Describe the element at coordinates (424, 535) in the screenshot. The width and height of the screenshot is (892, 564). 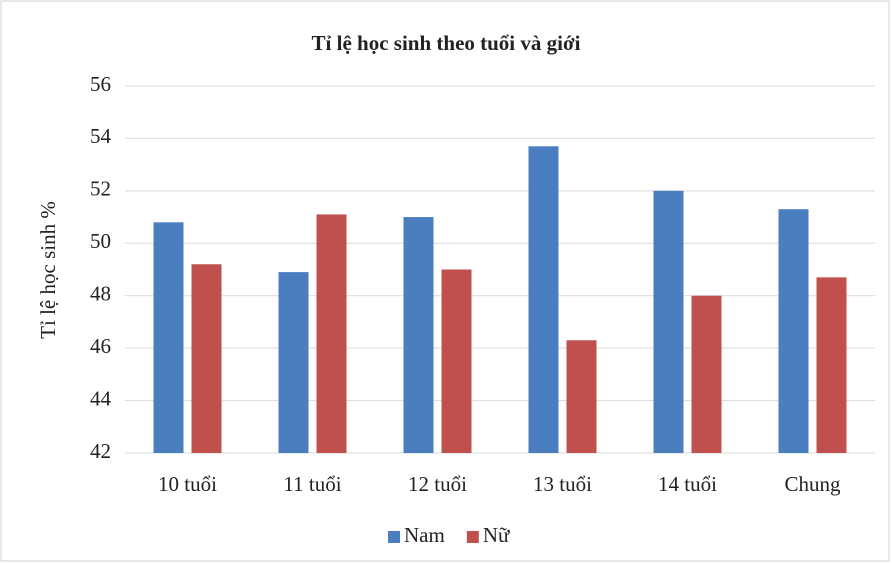
I see `legend-label: Nam` at that location.